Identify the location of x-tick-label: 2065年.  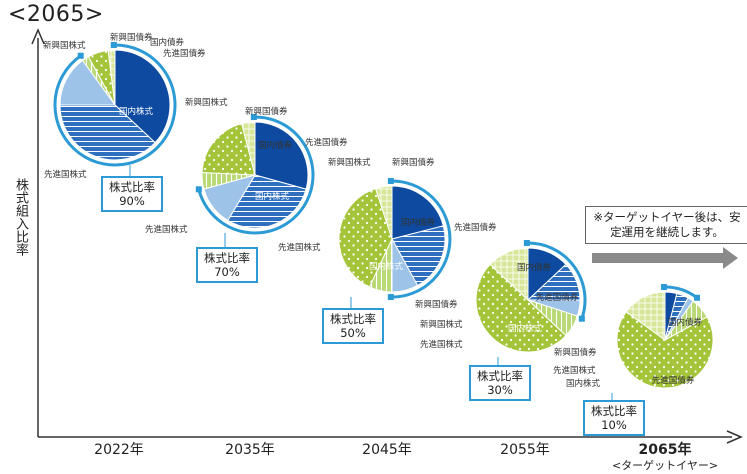
(665, 449).